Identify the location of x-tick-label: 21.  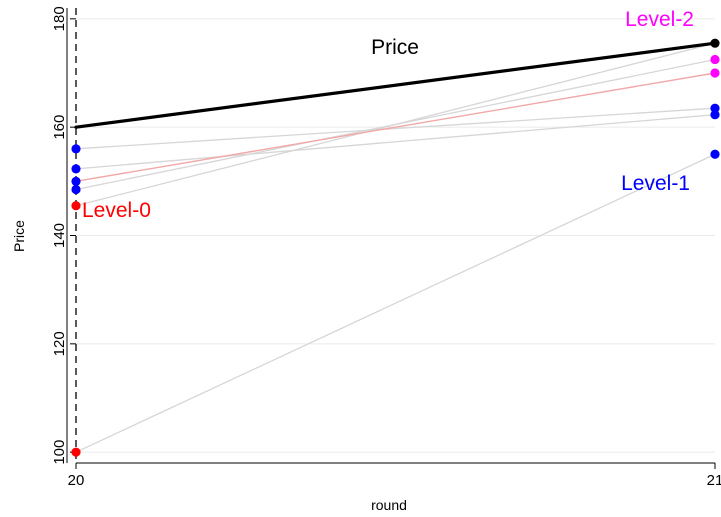
(714, 480).